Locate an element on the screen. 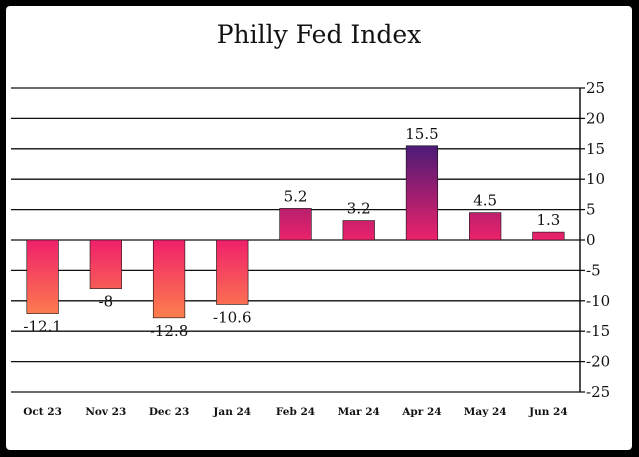  y-tick-label: -15 is located at coordinates (598, 331).